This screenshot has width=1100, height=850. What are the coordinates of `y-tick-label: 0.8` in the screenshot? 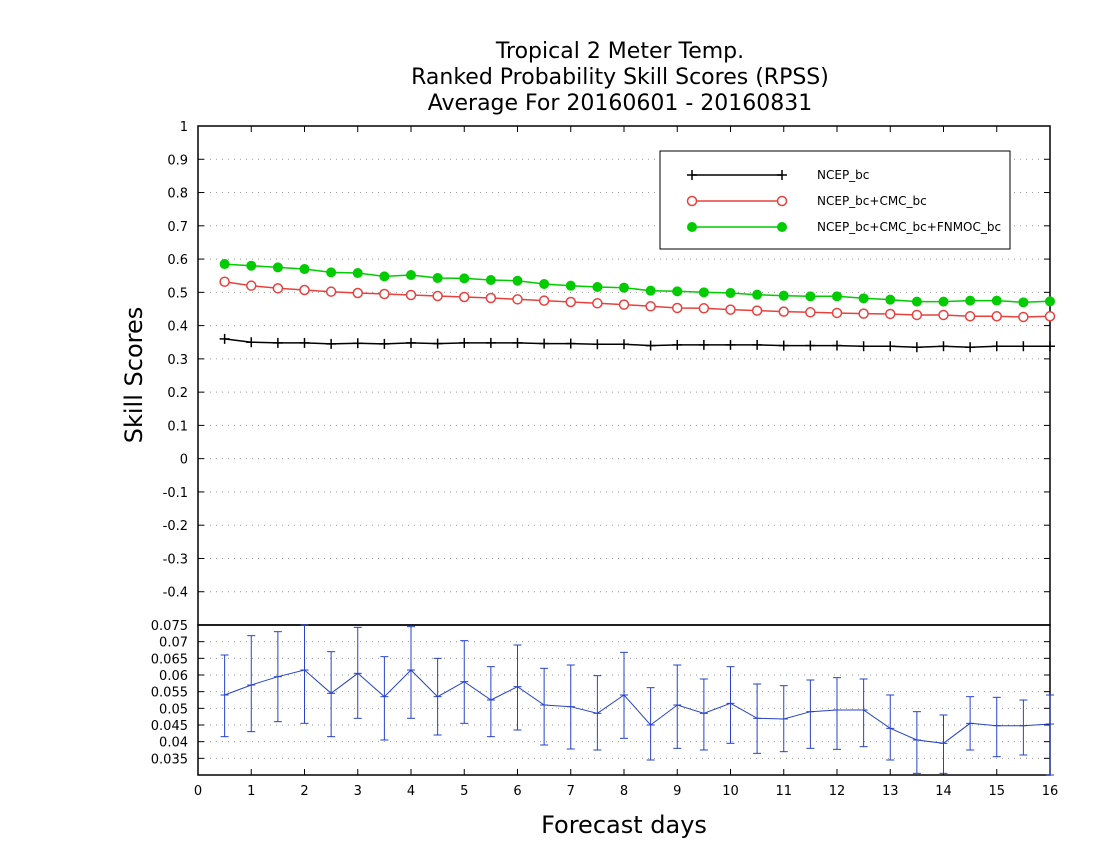 It's located at (177, 194).